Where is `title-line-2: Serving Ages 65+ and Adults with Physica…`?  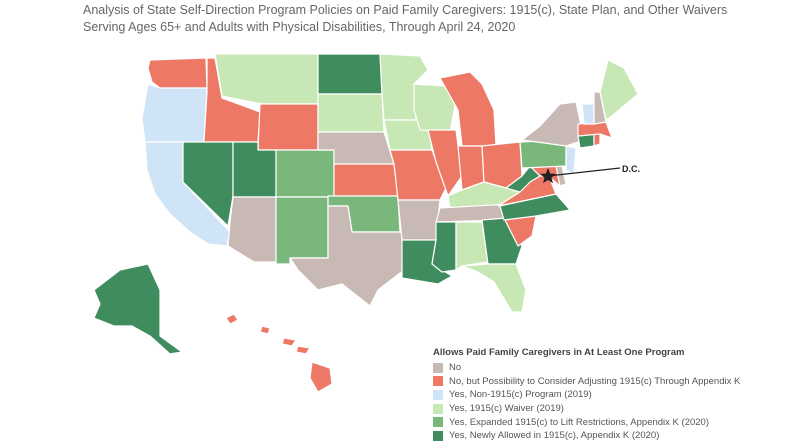
title-line-2: Serving Ages 65+ and Adults with Physica… is located at coordinates (299, 27).